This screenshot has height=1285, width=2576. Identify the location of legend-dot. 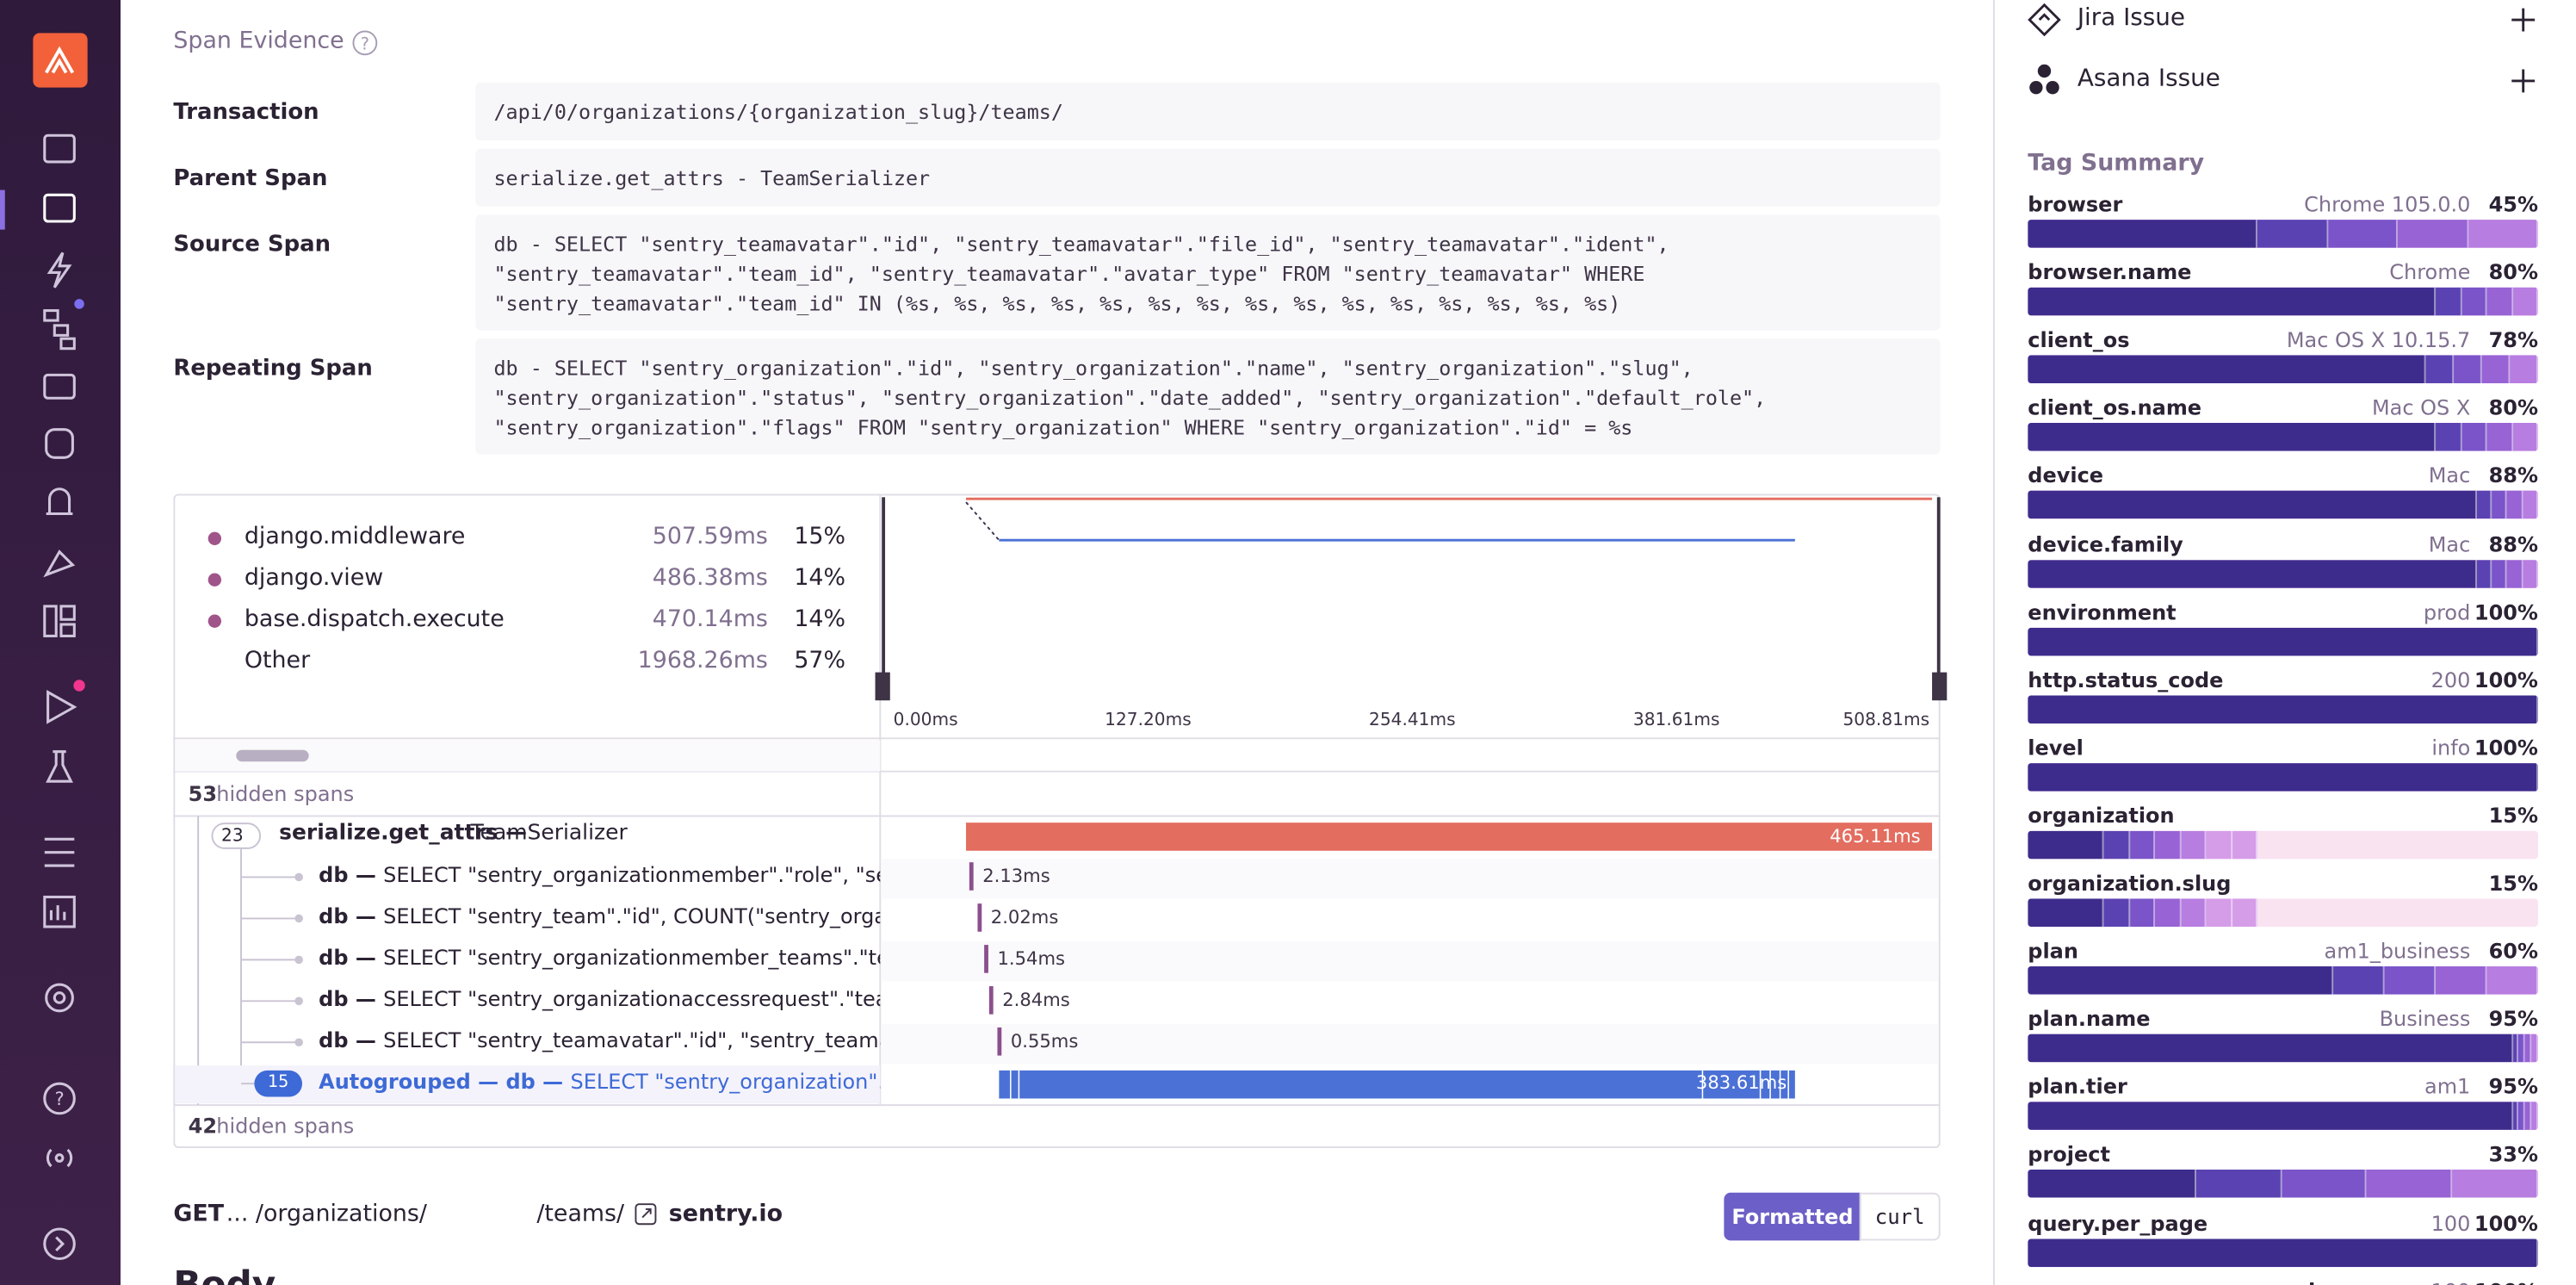
(214, 580).